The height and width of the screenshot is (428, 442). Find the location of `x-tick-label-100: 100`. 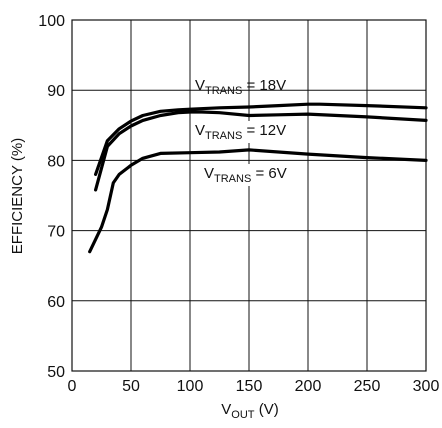

x-tick-label-100: 100 is located at coordinates (190, 386).